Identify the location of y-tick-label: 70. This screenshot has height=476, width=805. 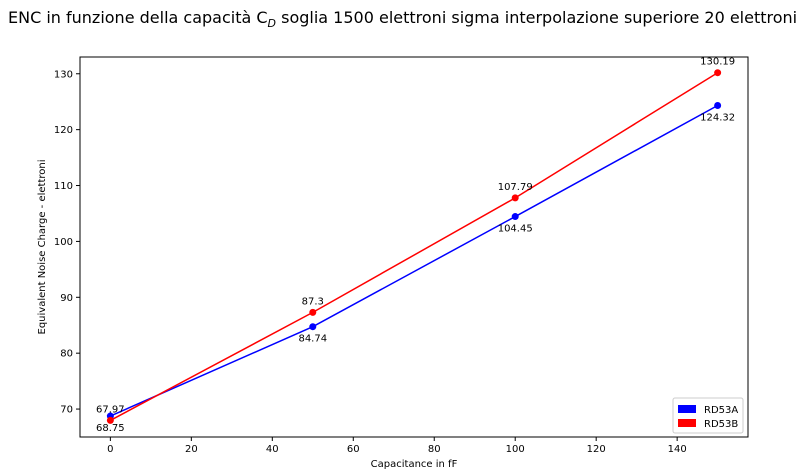
(66, 410).